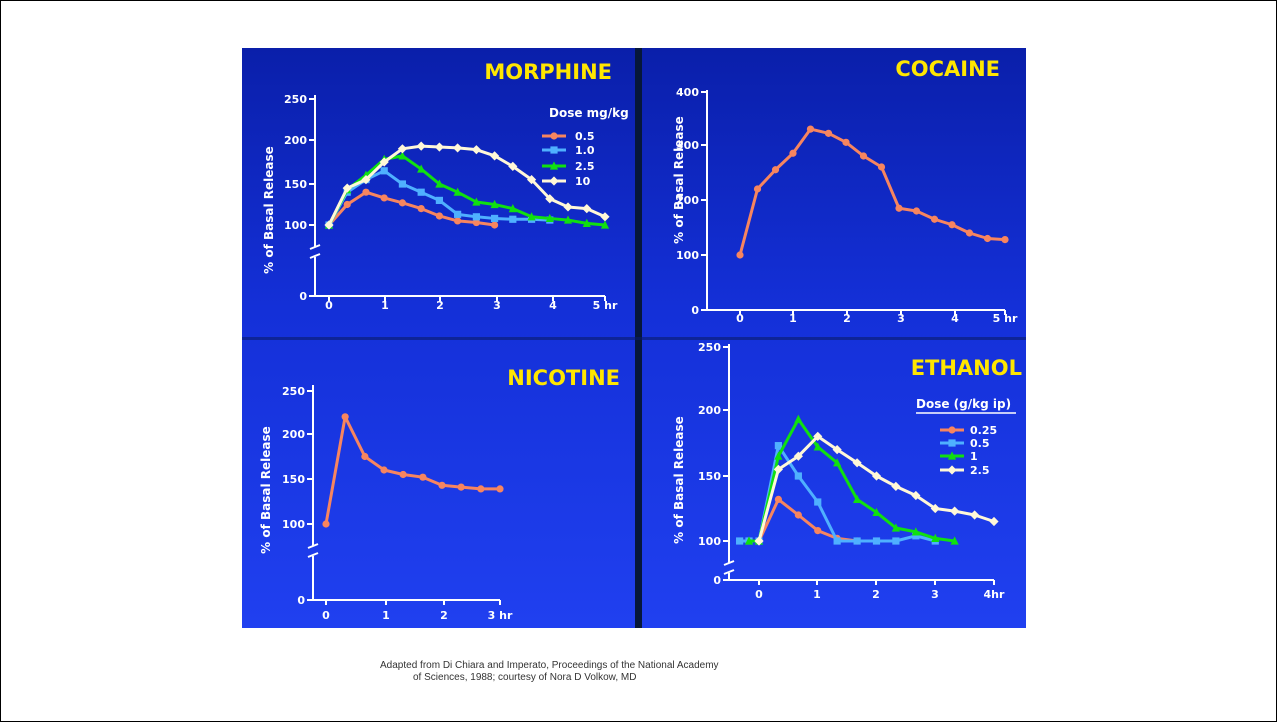  What do you see at coordinates (935, 594) in the screenshot?
I see `ethanol-x-tick-label: 3` at bounding box center [935, 594].